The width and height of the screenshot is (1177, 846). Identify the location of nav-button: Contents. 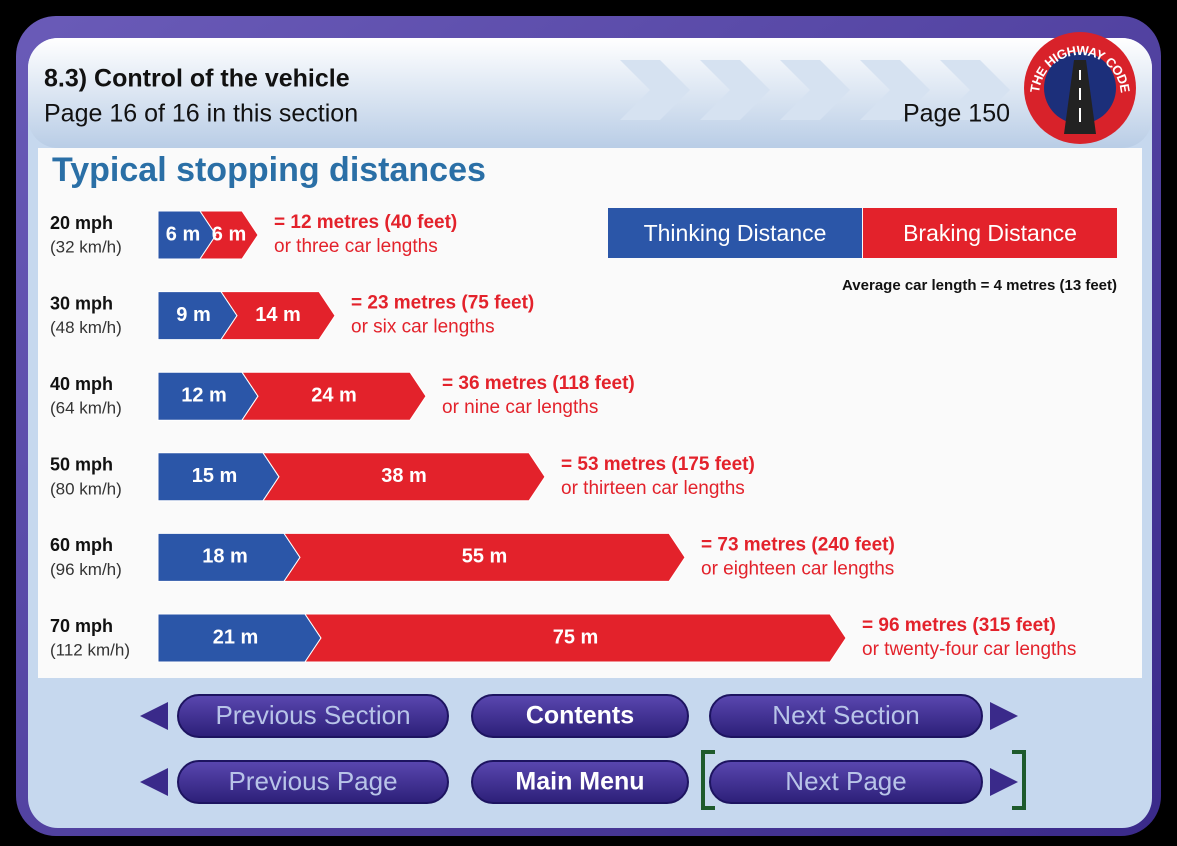
(580, 716).